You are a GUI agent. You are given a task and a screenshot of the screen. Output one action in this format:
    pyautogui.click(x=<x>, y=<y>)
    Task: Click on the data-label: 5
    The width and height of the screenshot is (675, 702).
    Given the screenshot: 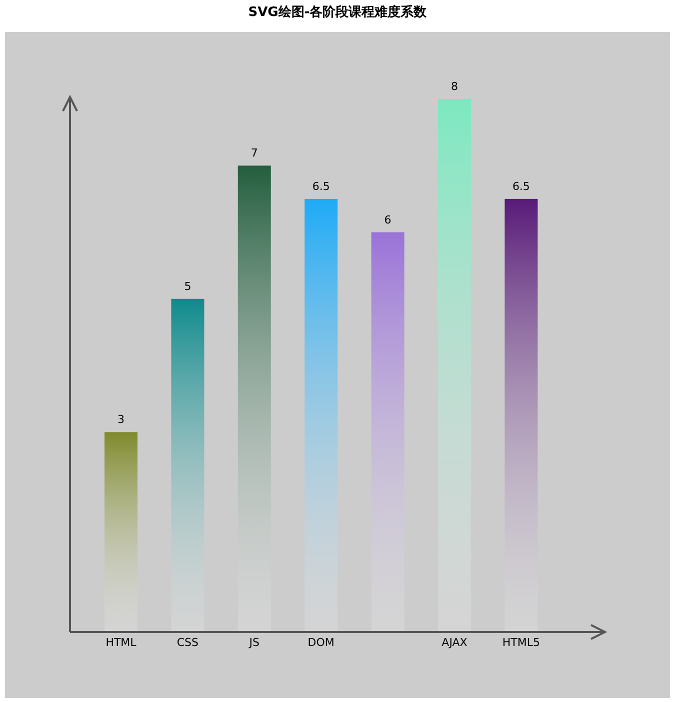 What is the action you would take?
    pyautogui.click(x=188, y=286)
    